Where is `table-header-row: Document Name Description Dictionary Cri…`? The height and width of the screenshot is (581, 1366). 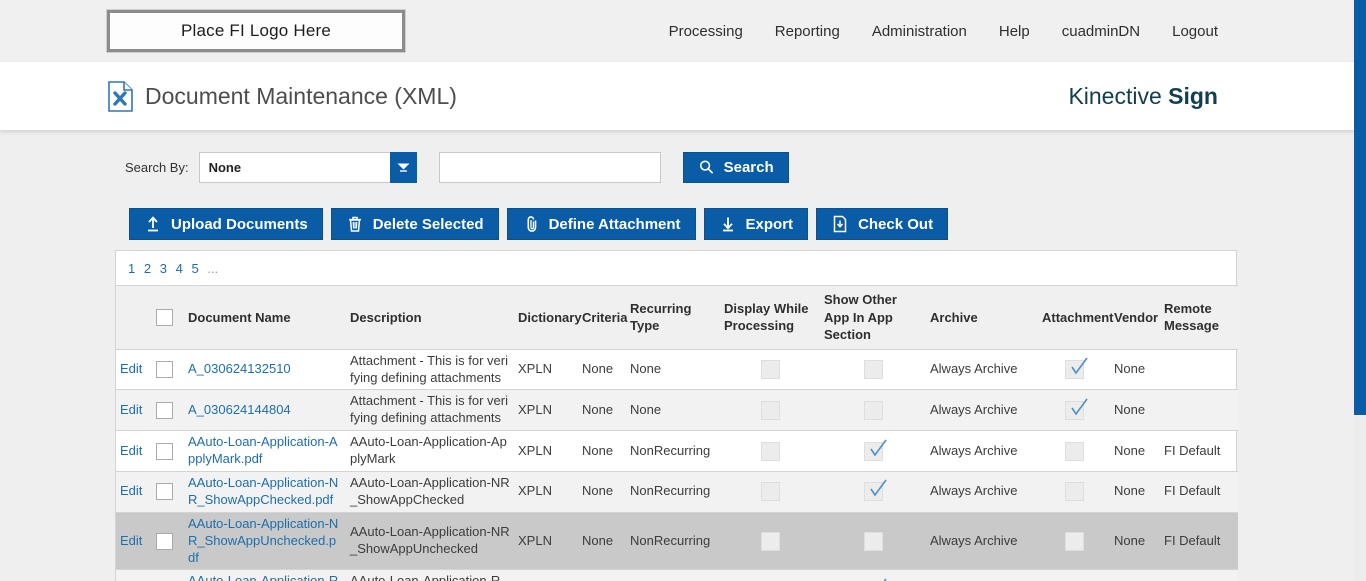
table-header-row: Document Name Description Dictionary Cri… is located at coordinates (677, 317).